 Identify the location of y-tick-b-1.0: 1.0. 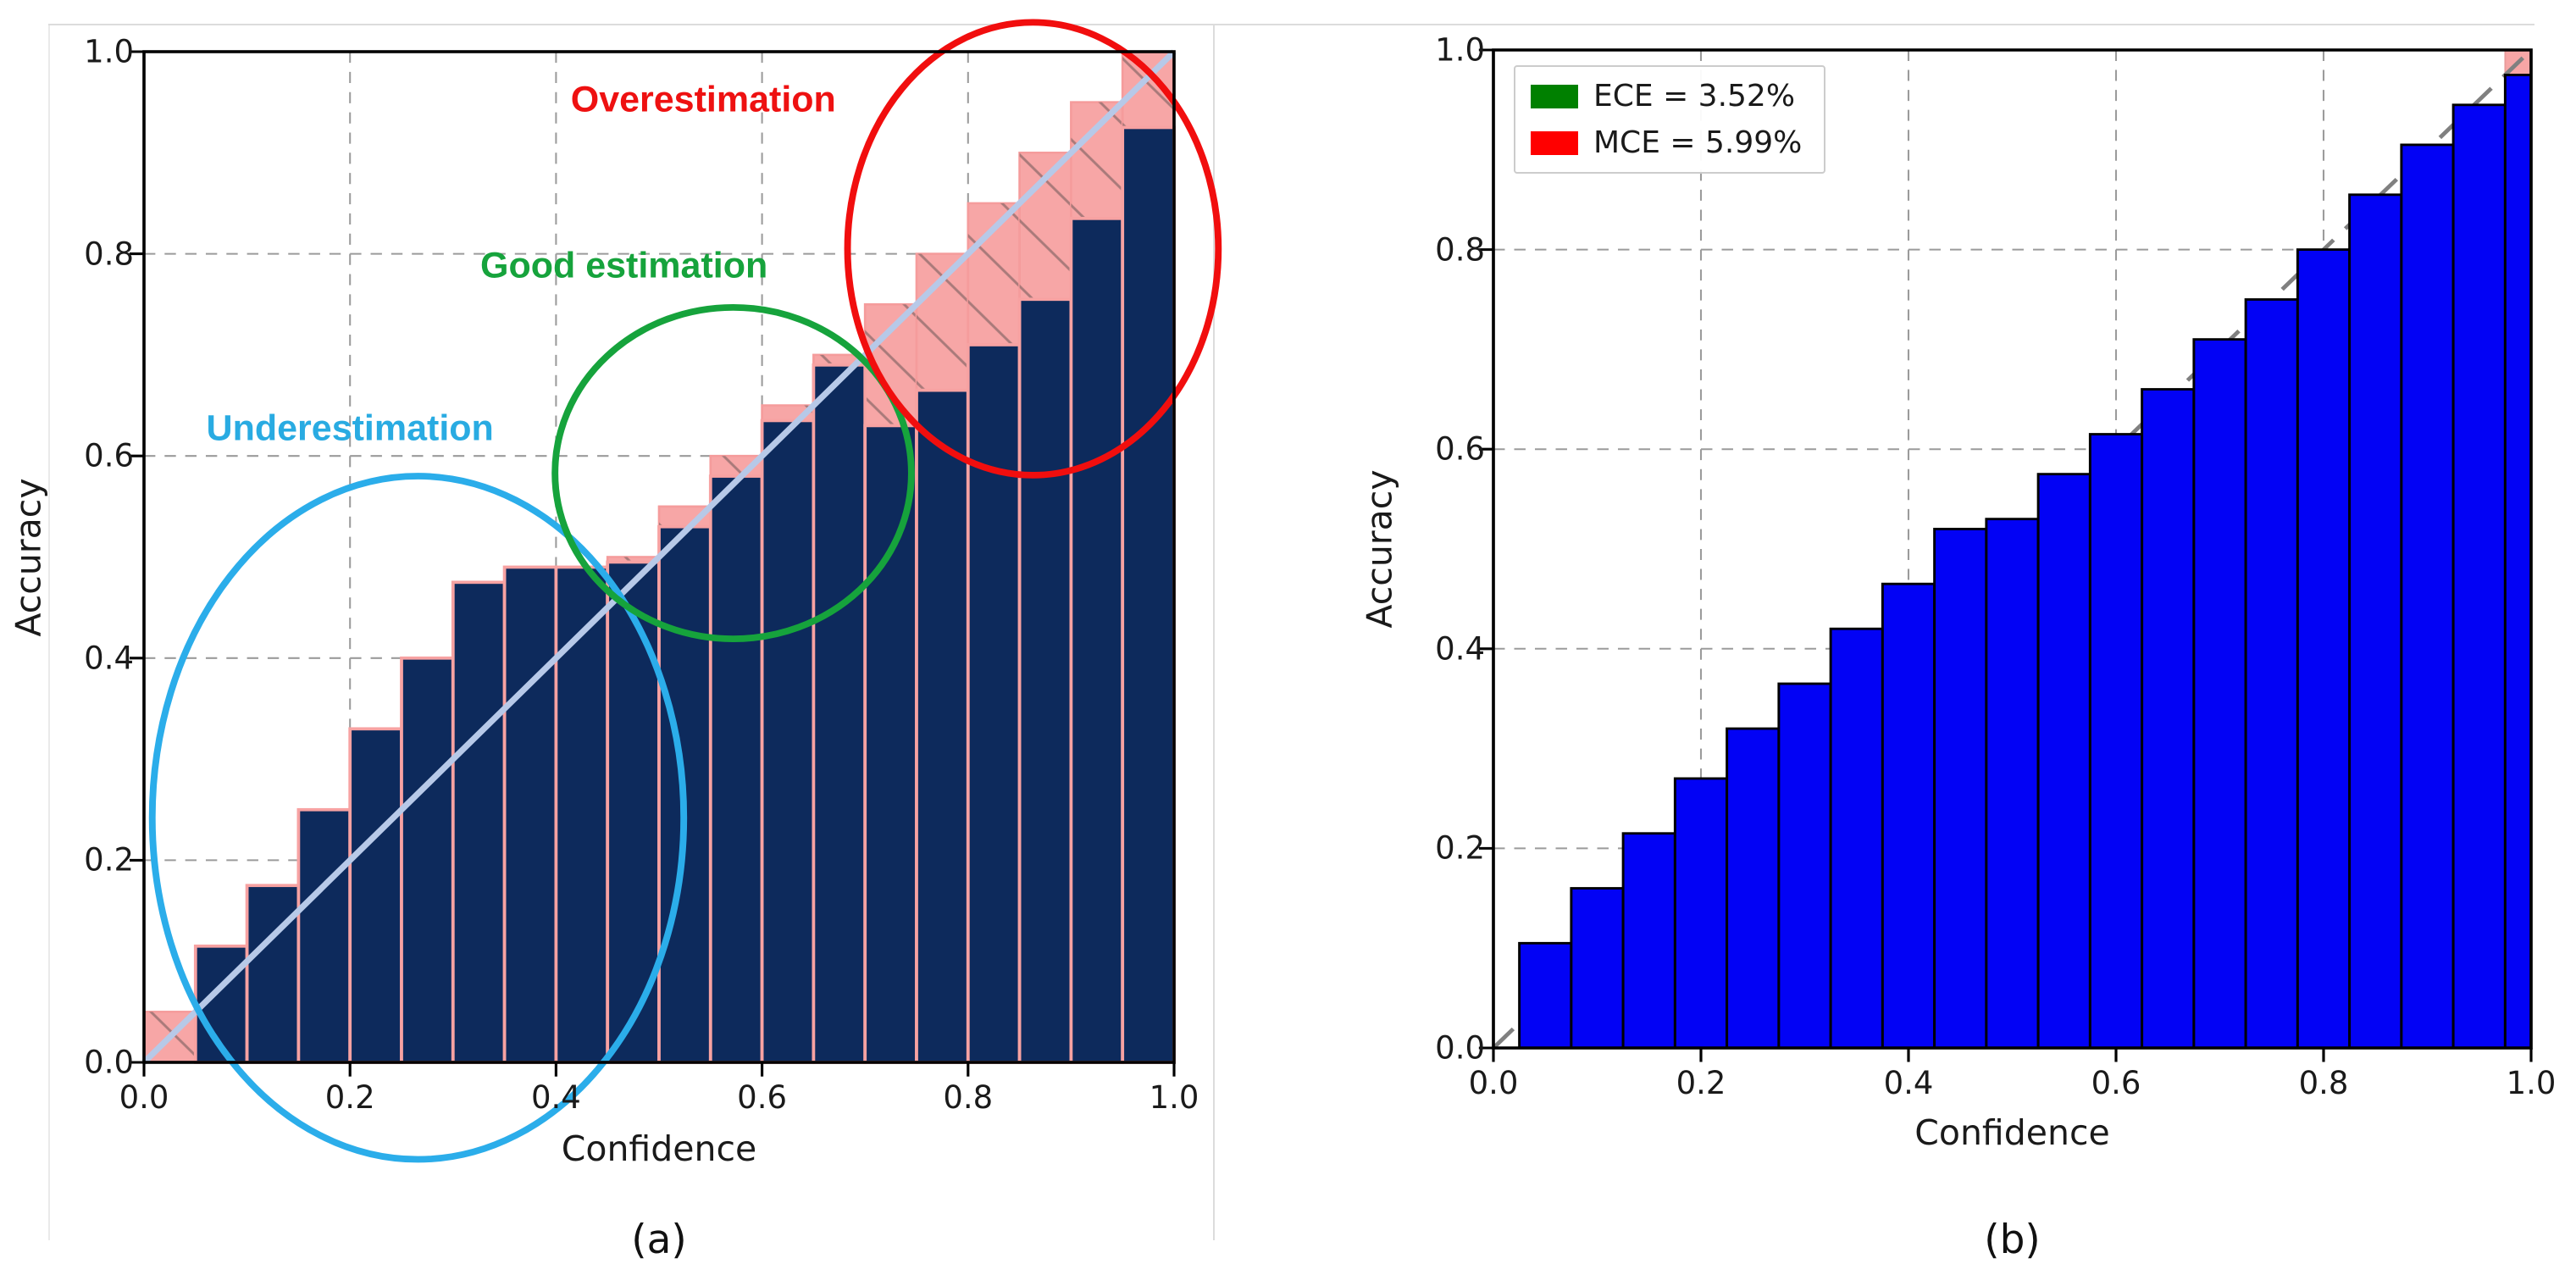
(1460, 50).